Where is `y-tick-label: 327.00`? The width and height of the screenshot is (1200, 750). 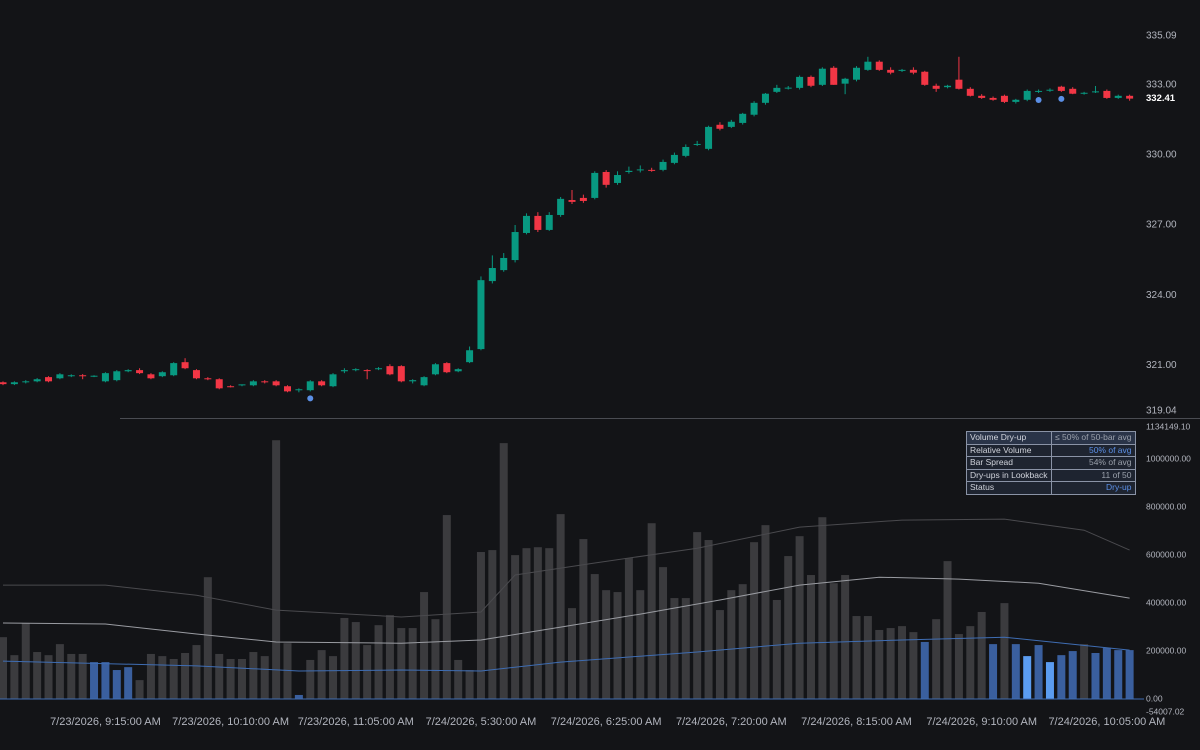 y-tick-label: 327.00 is located at coordinates (1161, 225).